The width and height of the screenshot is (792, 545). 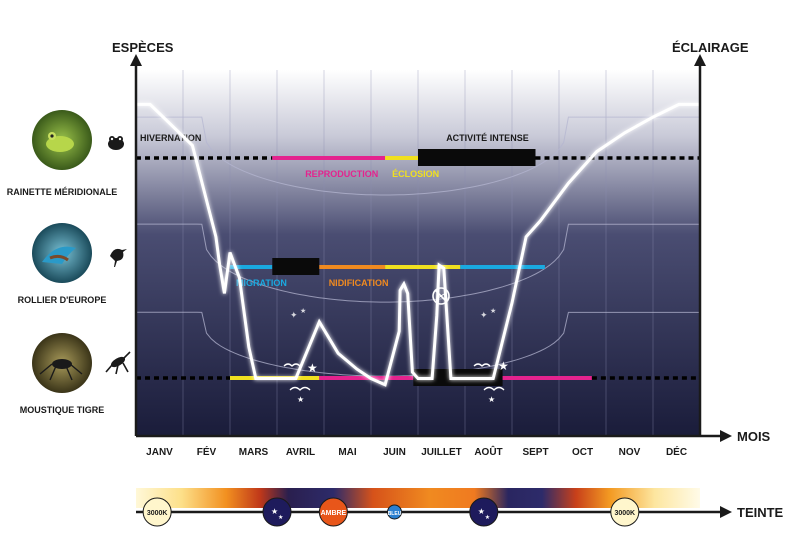 I want to click on month-tick-label: JUIN, so click(x=394, y=452).